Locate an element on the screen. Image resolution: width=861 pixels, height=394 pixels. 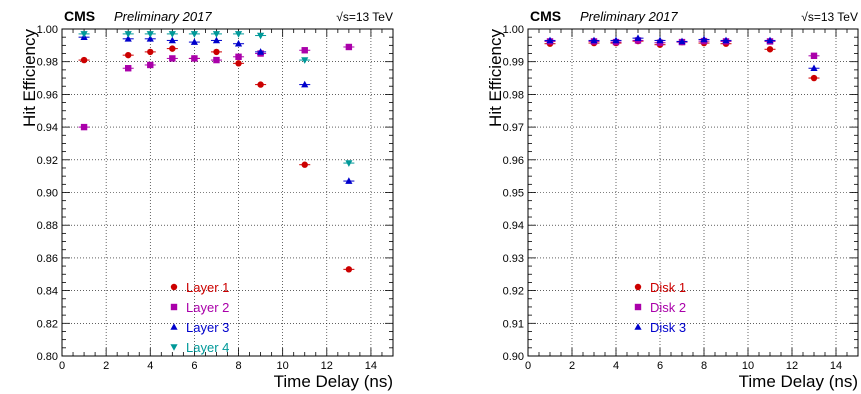
y-tick-label: 0.86 is located at coordinates (47, 259).